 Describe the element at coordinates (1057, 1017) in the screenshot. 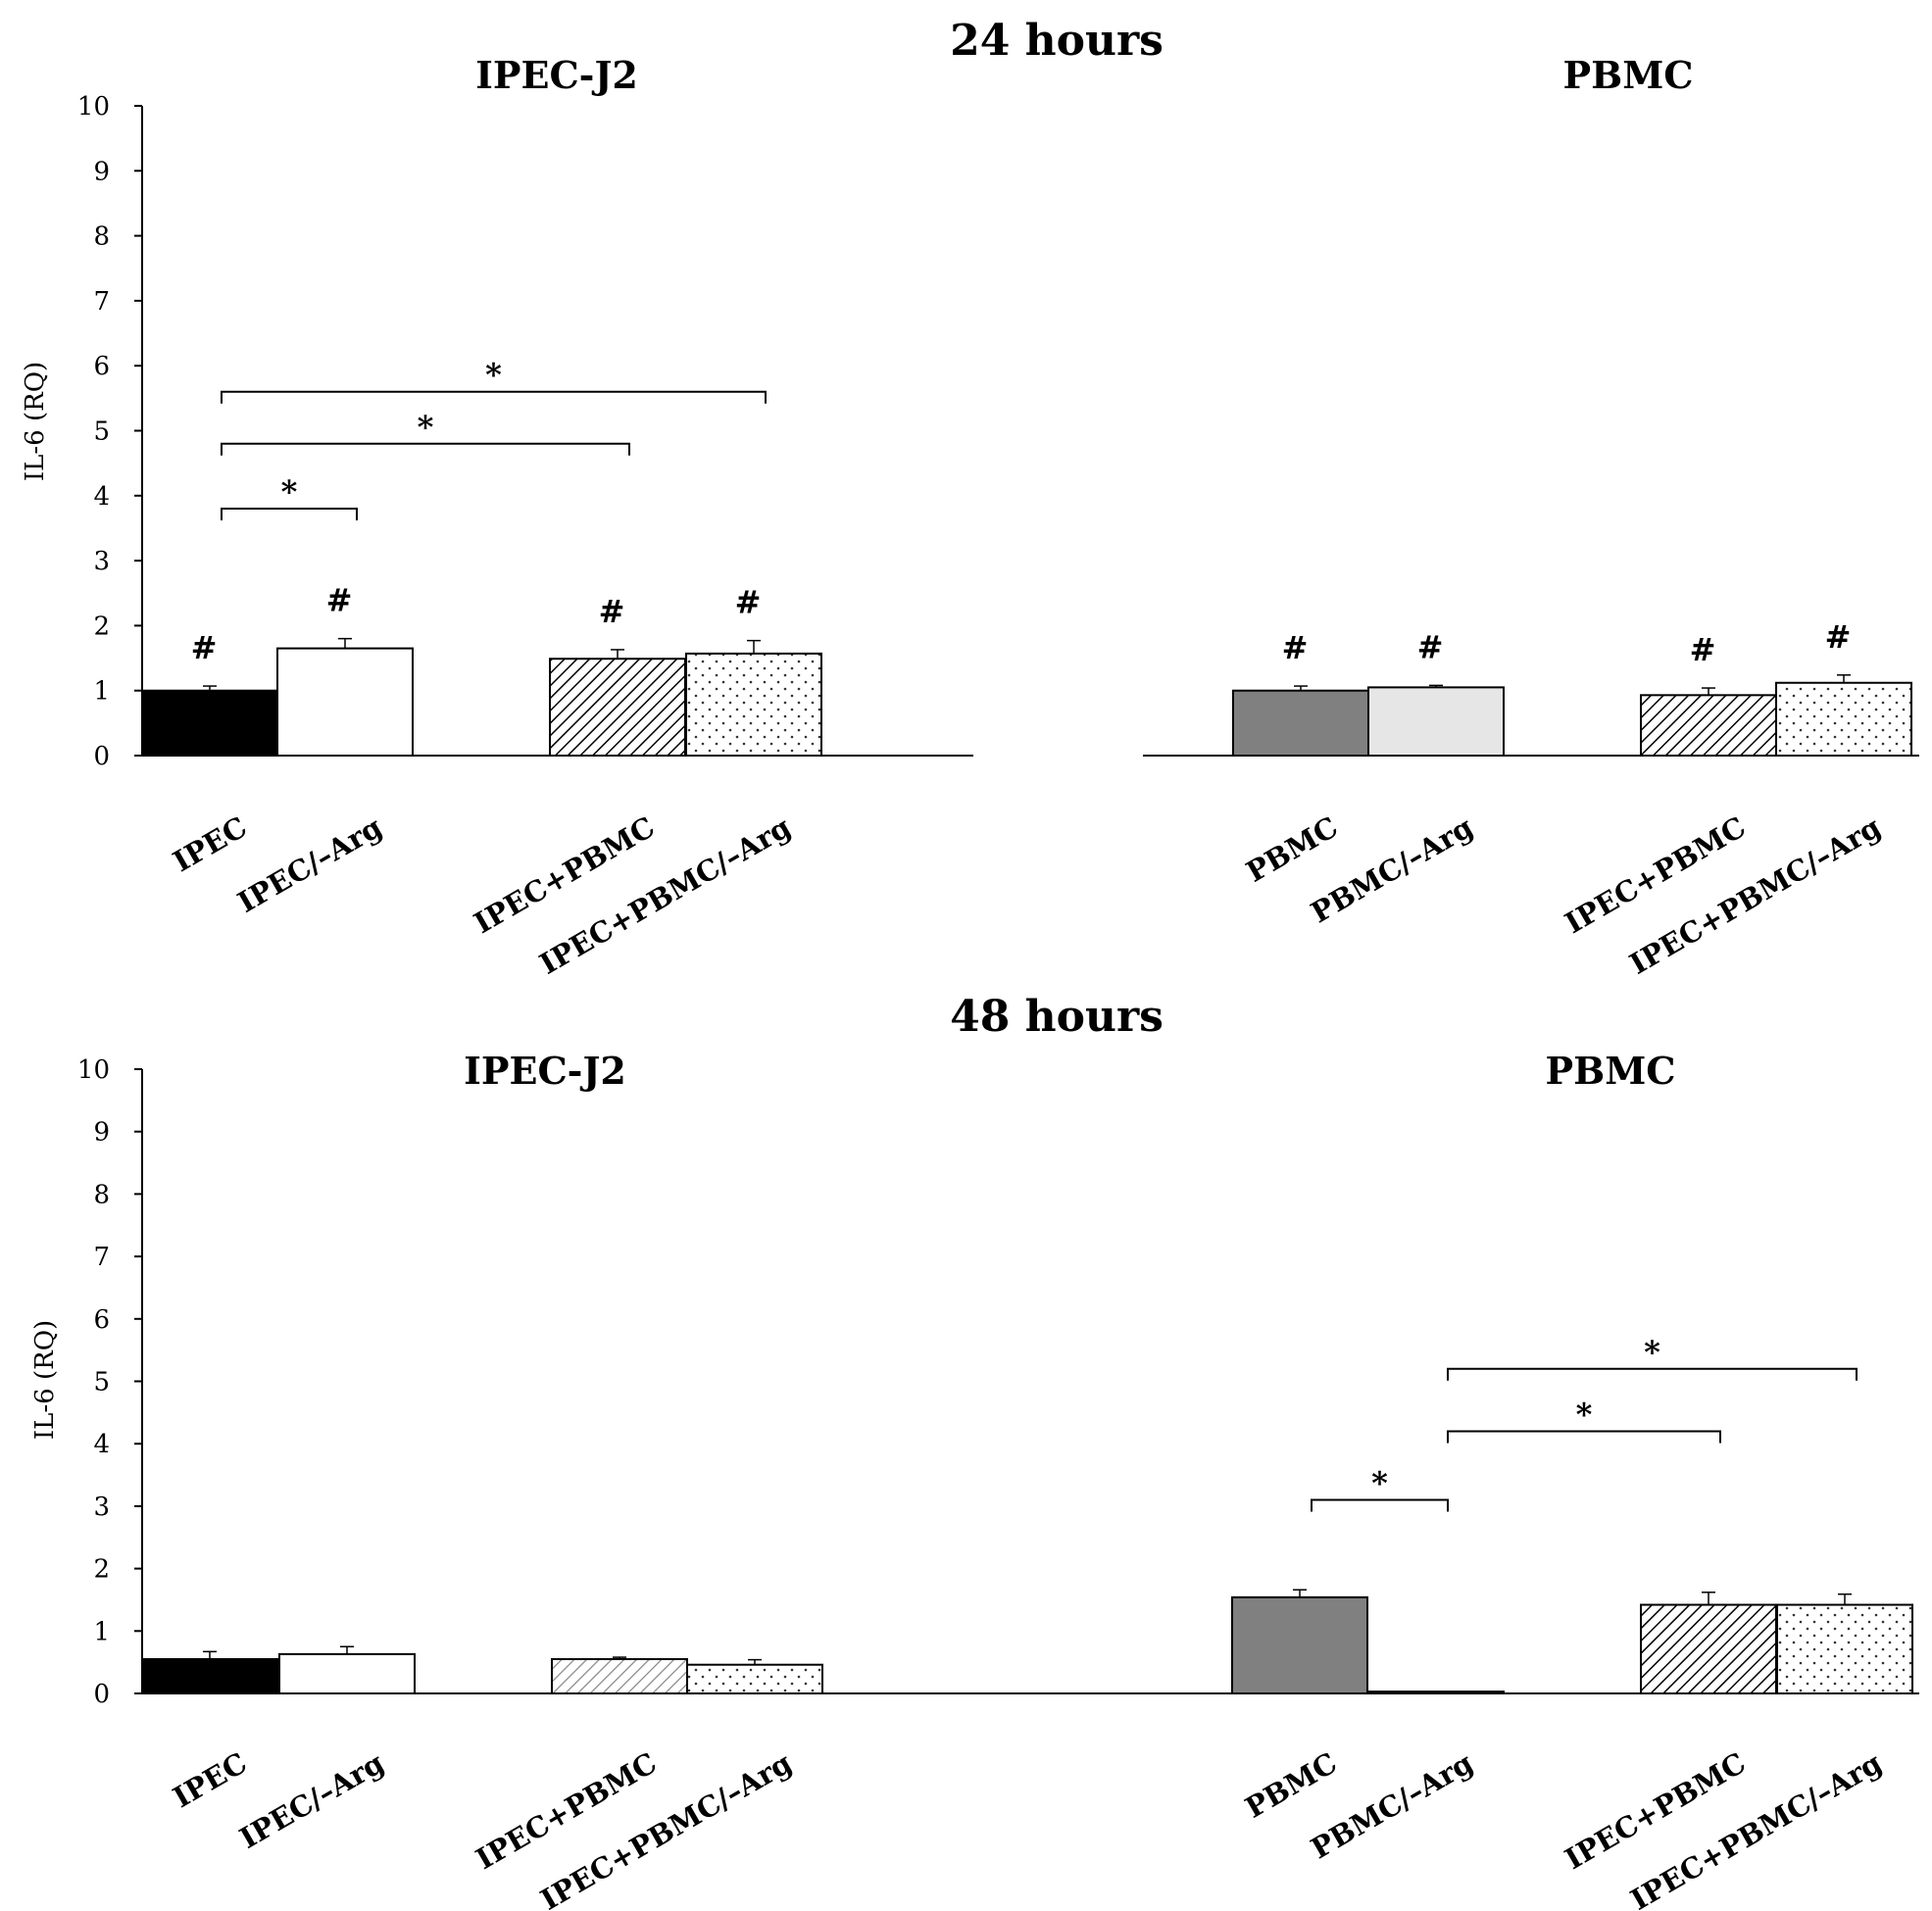

I see `chart-title: 48 hours` at that location.